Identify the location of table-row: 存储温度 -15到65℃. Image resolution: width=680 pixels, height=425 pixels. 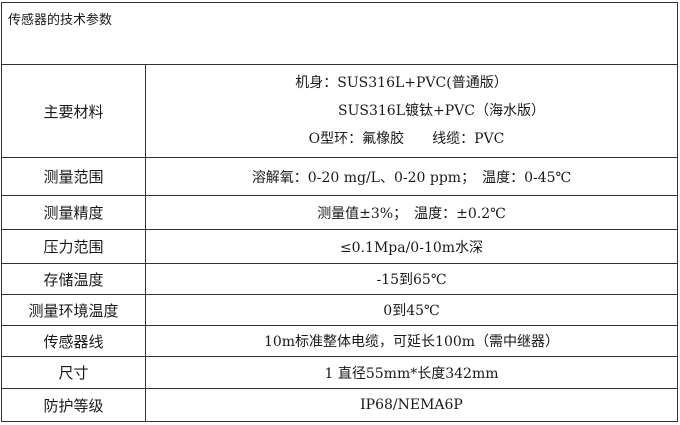
(339, 279).